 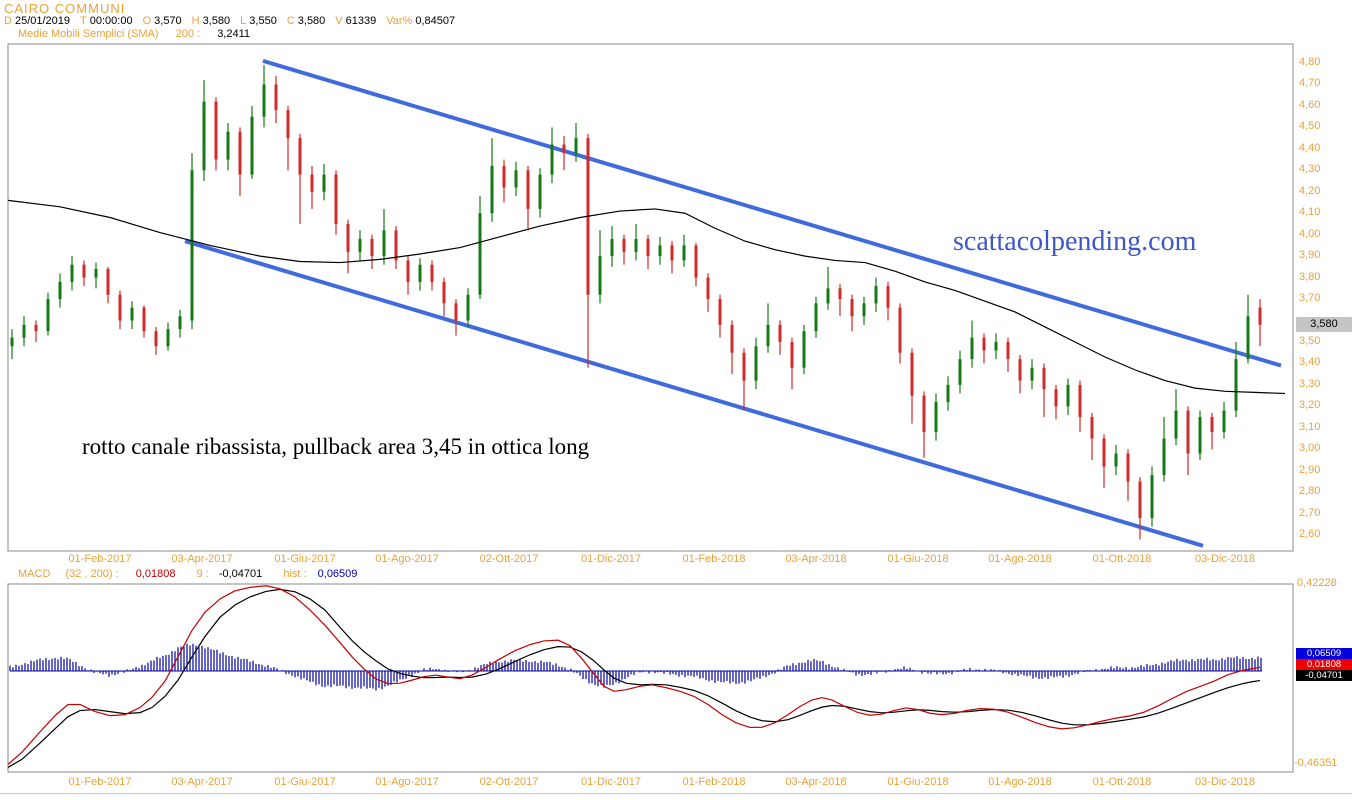 I want to click on date-tick: 01-Ago-2017, so click(x=407, y=559).